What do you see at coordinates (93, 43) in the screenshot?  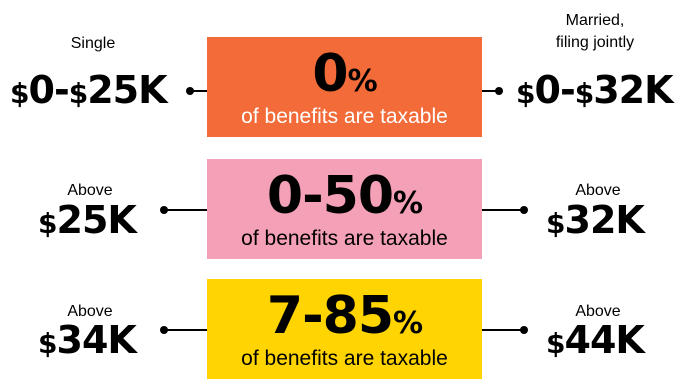 I see `single-header: Single` at bounding box center [93, 43].